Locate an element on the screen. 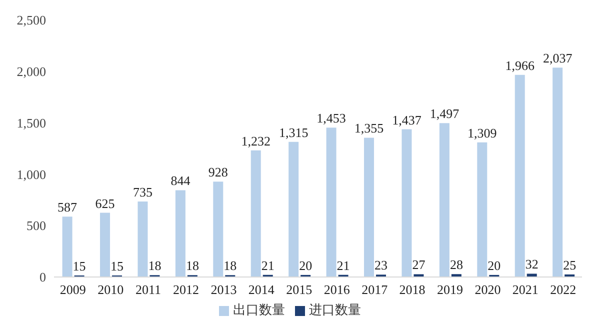 Image resolution: width=590 pixels, height=323 pixels. y-tick-label: 1,000 is located at coordinates (31, 174).